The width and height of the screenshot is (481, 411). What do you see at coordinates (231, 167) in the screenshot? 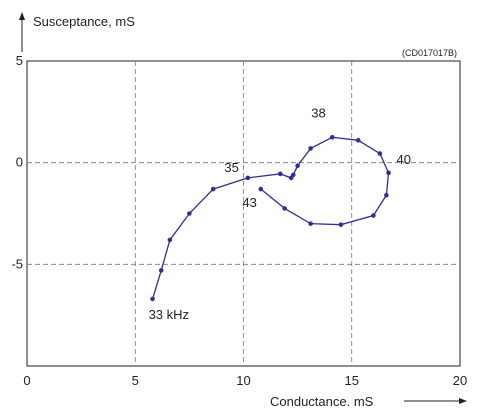
I see `point-annotation: 35` at bounding box center [231, 167].